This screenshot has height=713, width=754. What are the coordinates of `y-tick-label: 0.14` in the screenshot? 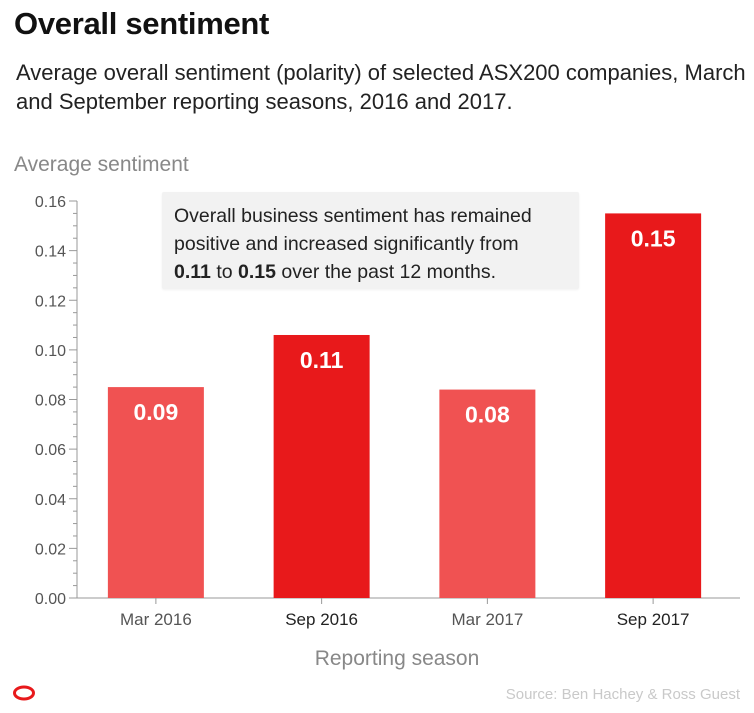 It's located at (50, 252).